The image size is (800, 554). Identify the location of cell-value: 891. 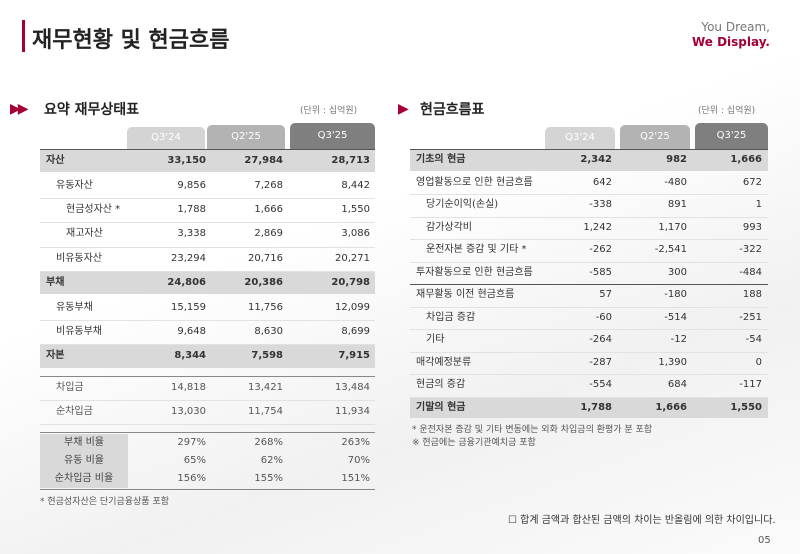
(677, 205).